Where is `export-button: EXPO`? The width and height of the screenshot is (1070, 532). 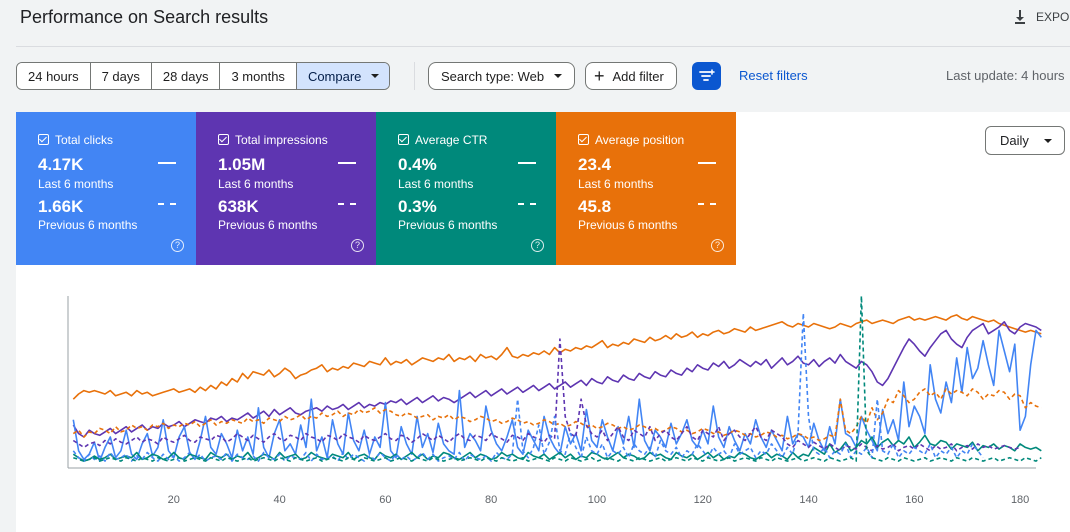 export-button: EXPO is located at coordinates (1040, 17).